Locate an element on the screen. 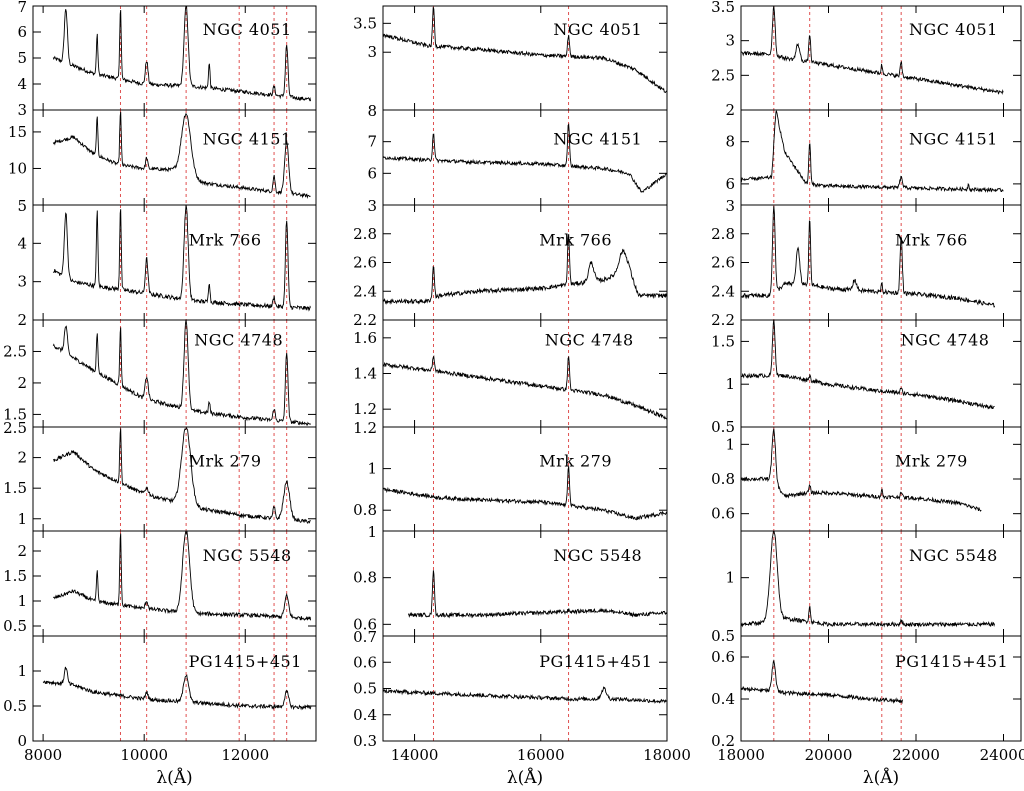 Image resolution: width=1024 pixels, height=791 pixels. panel-ngc-4051: 2 2.5 3 3.5 NGC 4051 is located at coordinates (866, 59).